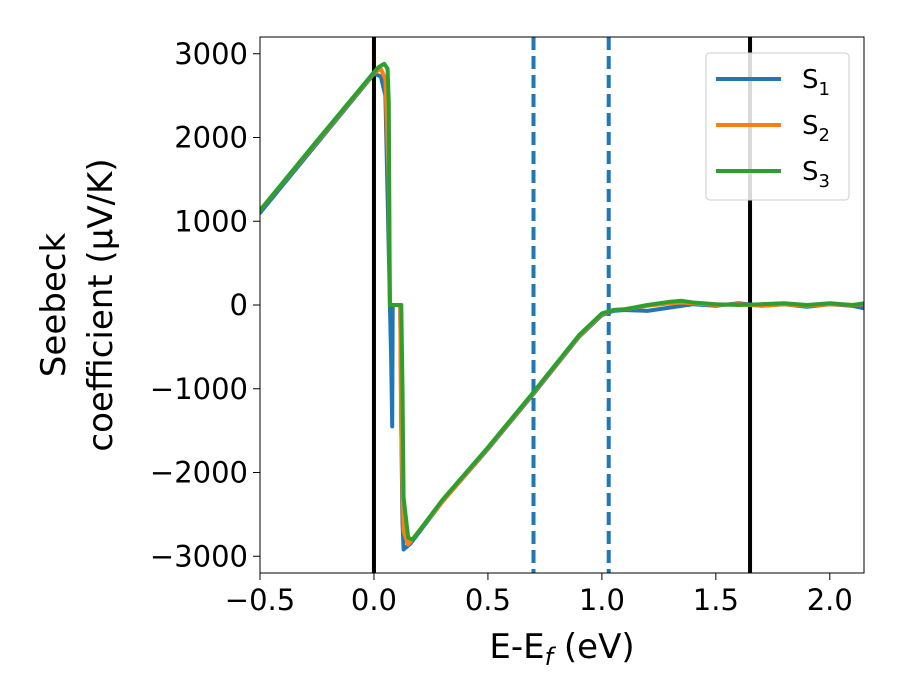 The height and width of the screenshot is (700, 900). Describe the element at coordinates (716, 600) in the screenshot. I see `x-tick-label: 1.5` at that location.